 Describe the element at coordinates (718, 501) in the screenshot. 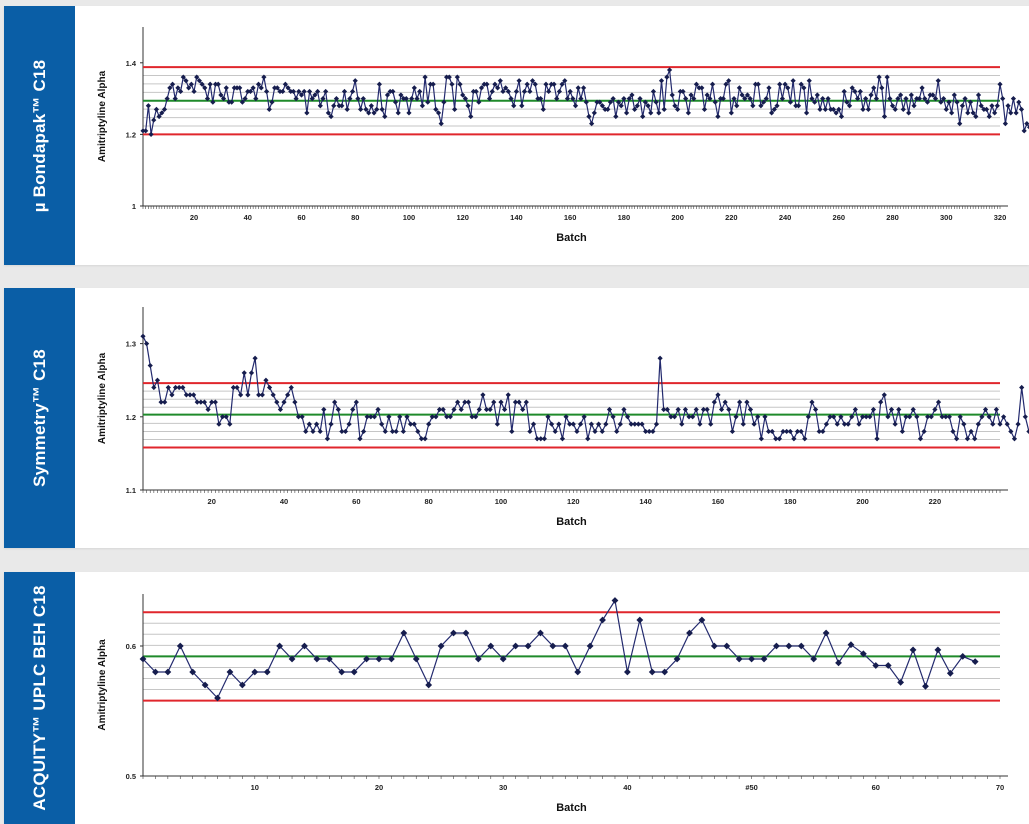

I see `x-tick-label: 160` at that location.